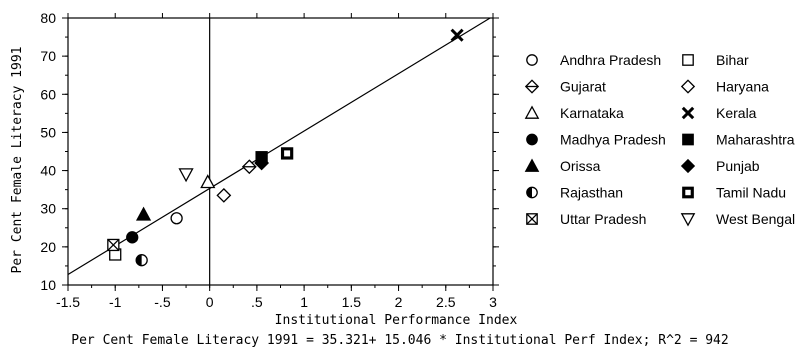  What do you see at coordinates (493, 302) in the screenshot?
I see `x-tick-label: 3` at bounding box center [493, 302].